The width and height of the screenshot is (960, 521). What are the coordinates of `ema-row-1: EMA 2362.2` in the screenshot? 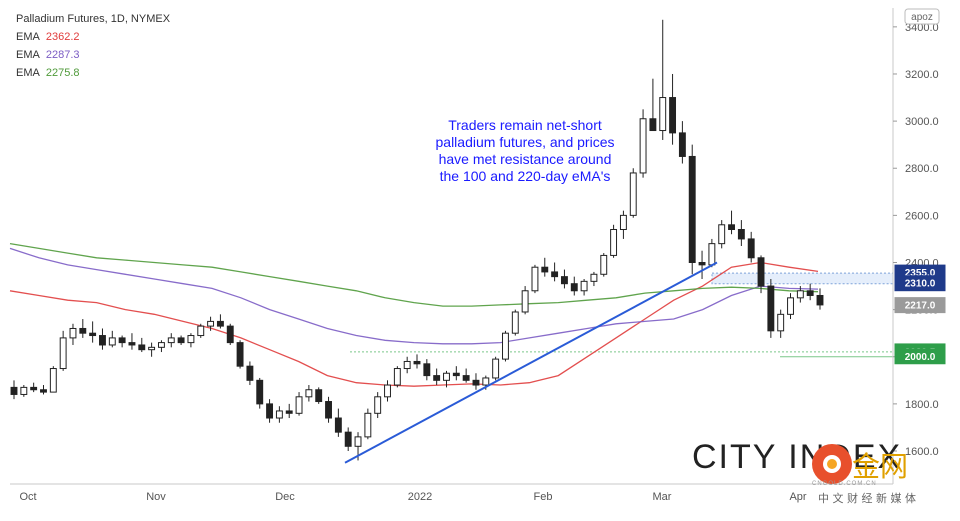 It's located at (93, 37).